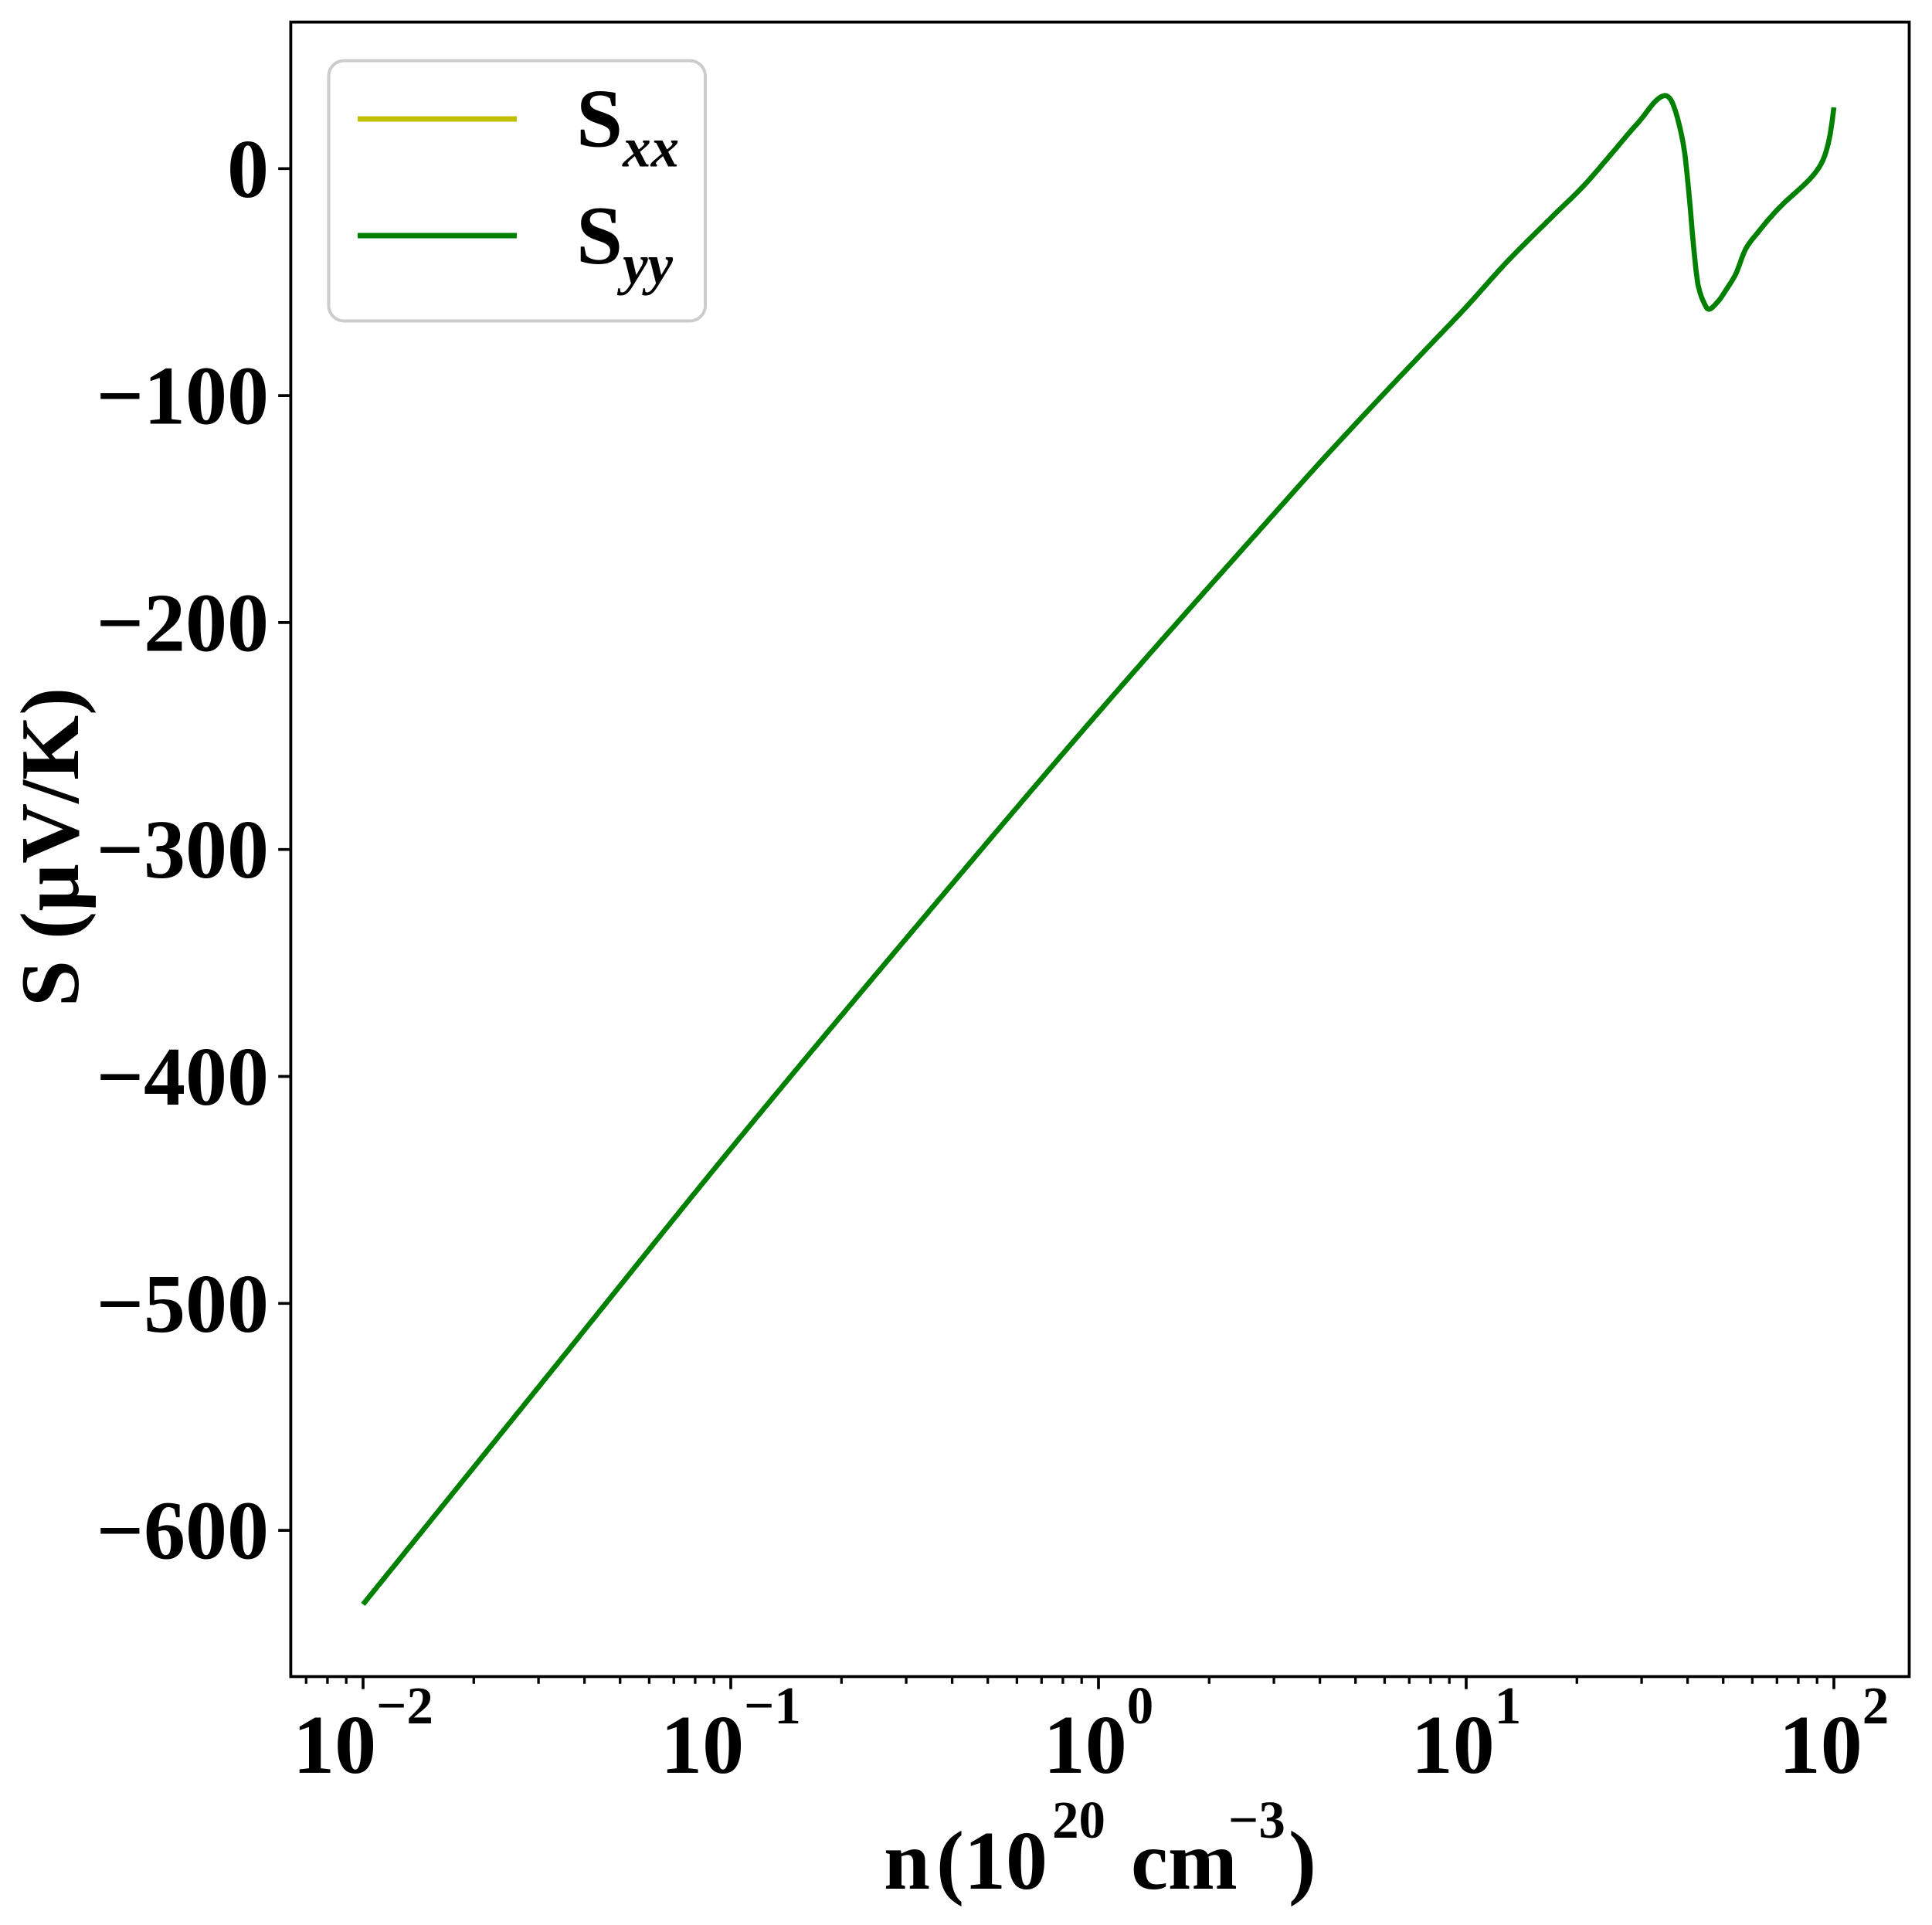 The width and height of the screenshot is (1932, 1925). Describe the element at coordinates (51, 847) in the screenshot. I see `svg-text: S (µV/K)` at that location.